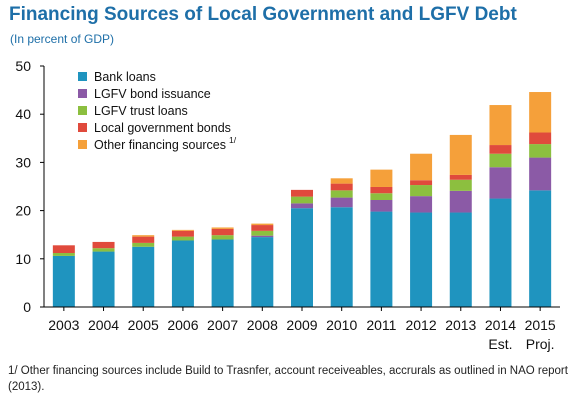 Image resolution: width=578 pixels, height=414 pixels. I want to click on x-tick-label: 2006, so click(182, 325).